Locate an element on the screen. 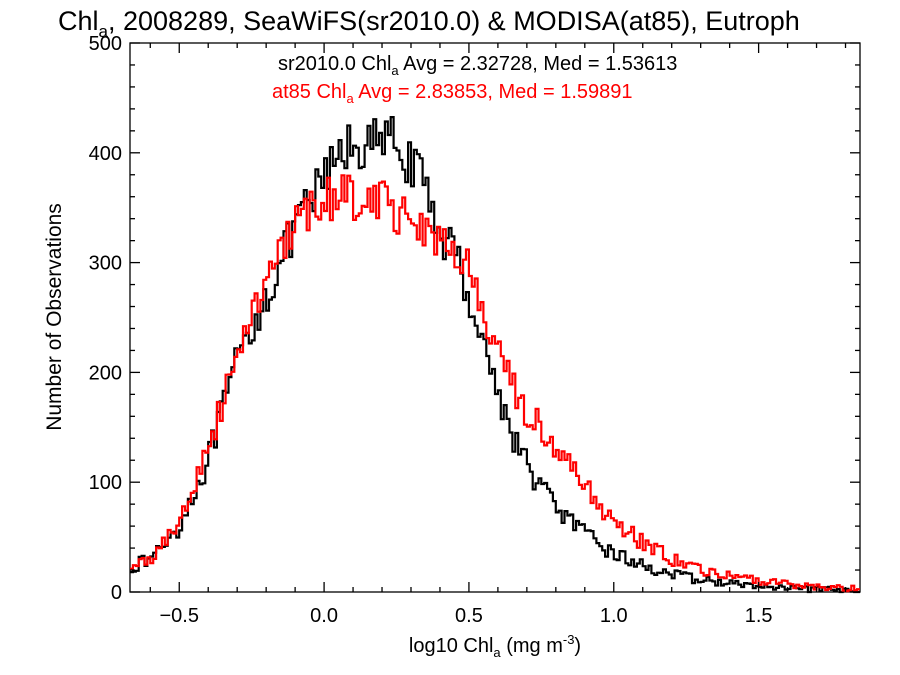 The height and width of the screenshot is (675, 900). y-tick-label: 300 is located at coordinates (105, 264).